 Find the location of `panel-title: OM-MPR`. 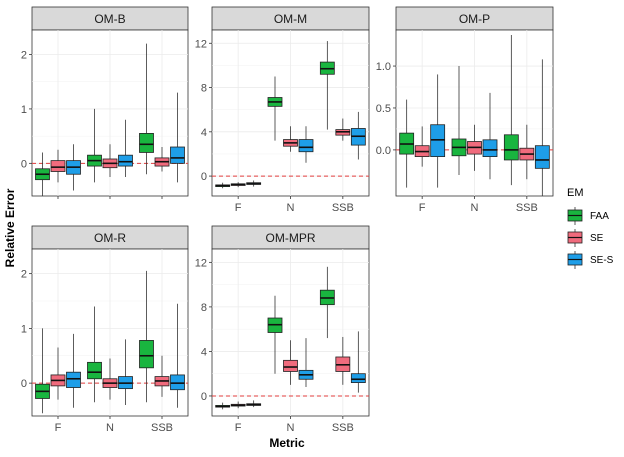

panel-title: OM-MPR is located at coordinates (291, 238).